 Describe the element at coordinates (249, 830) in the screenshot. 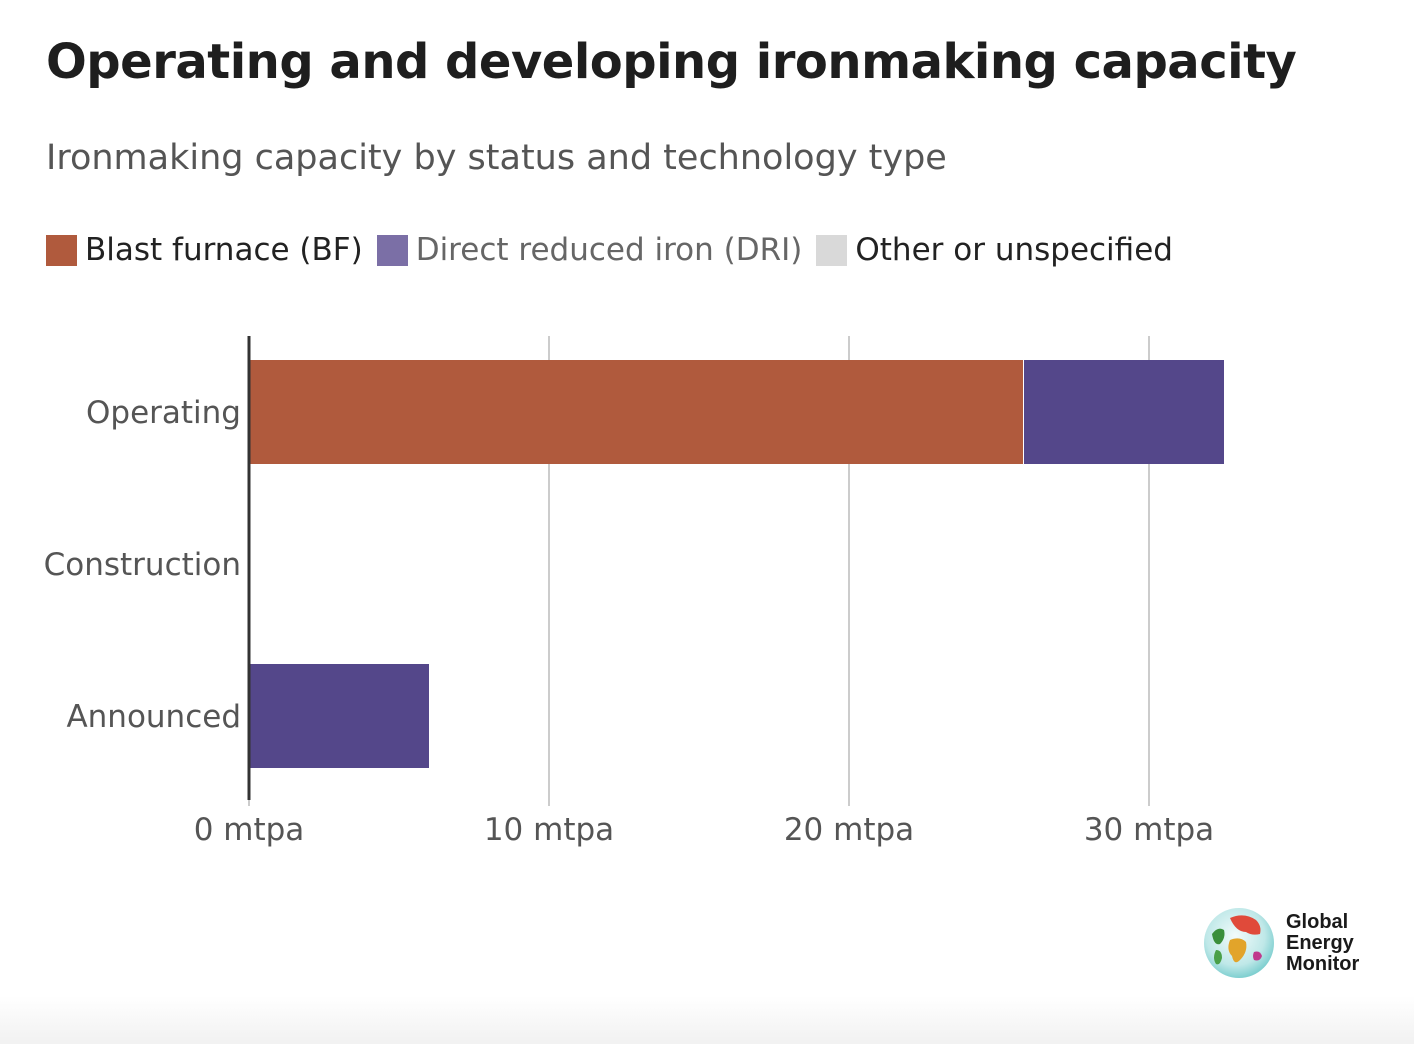

I see `x-tick-label-0: 0 mtpa` at that location.